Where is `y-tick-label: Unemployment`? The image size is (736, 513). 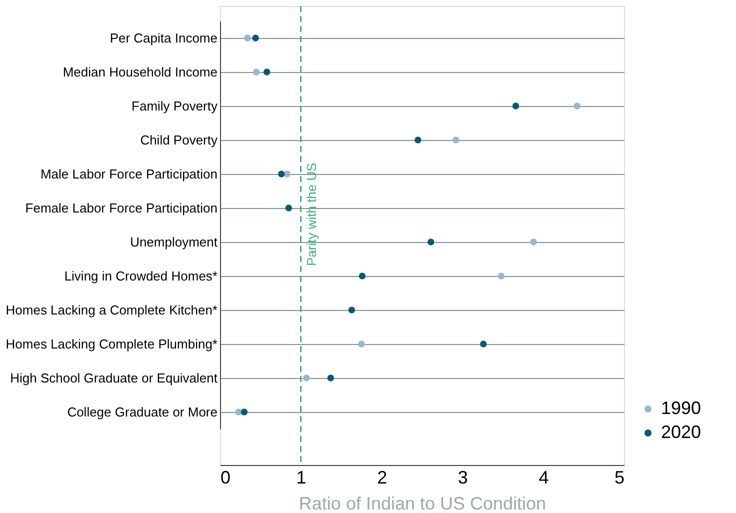 y-tick-label: Unemployment is located at coordinates (174, 242).